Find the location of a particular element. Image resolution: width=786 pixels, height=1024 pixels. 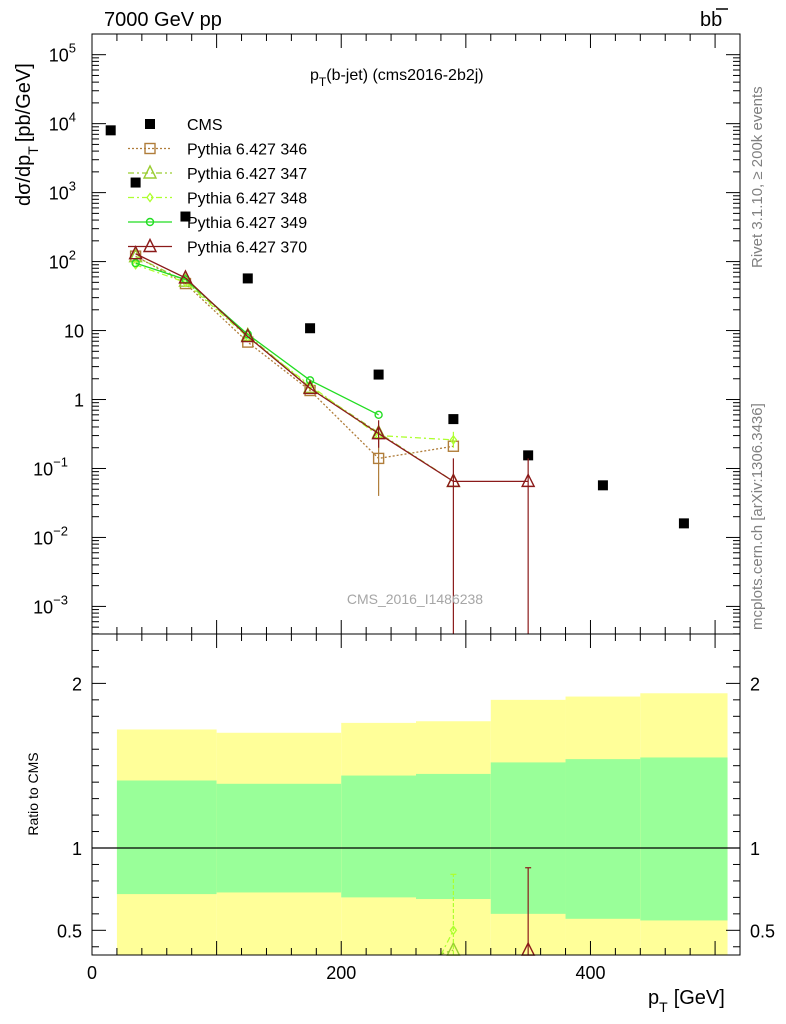

y-tick-label: 10⁵ is located at coordinates (62, 53).